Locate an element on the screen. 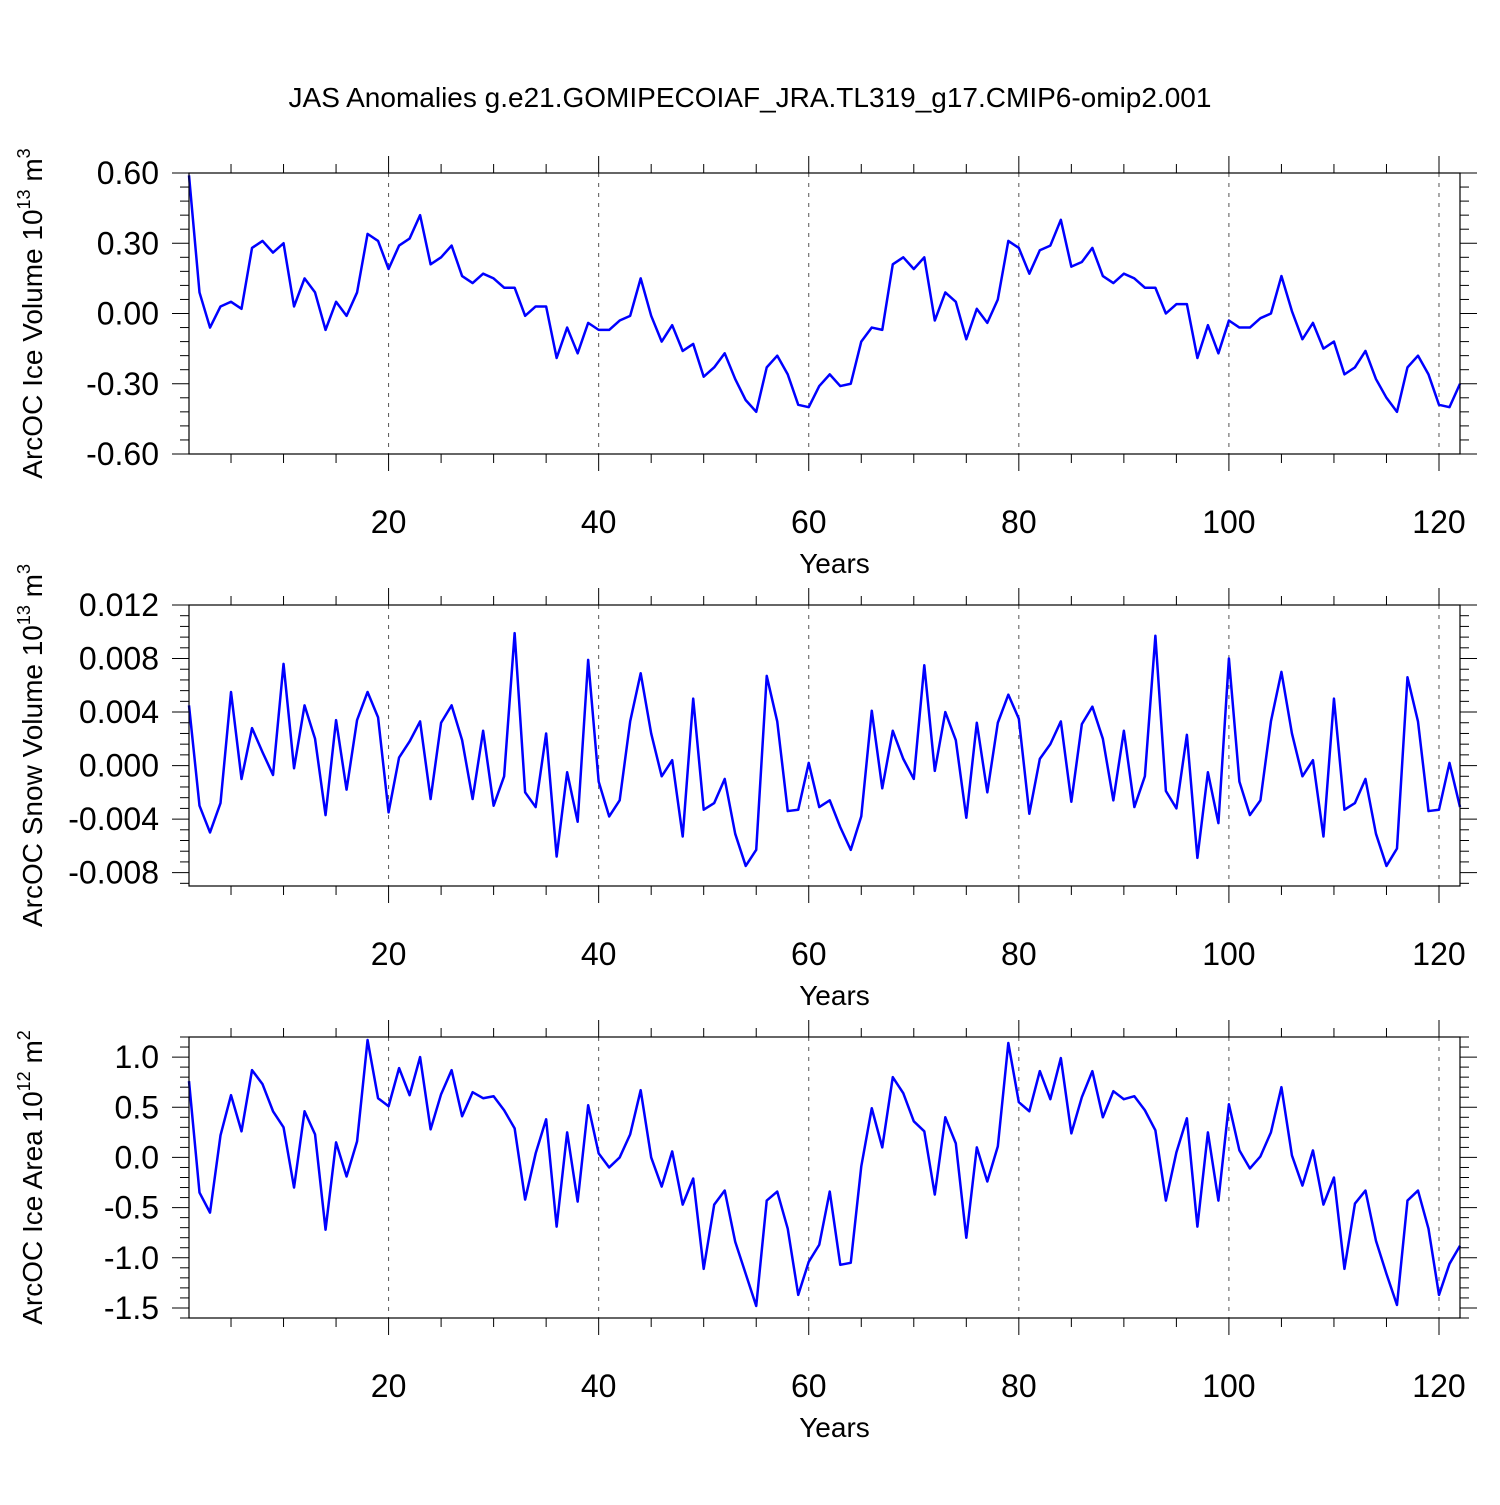  y-axis-label: ArcOC Ice Area 1012 m2 is located at coordinates (31, 1177).